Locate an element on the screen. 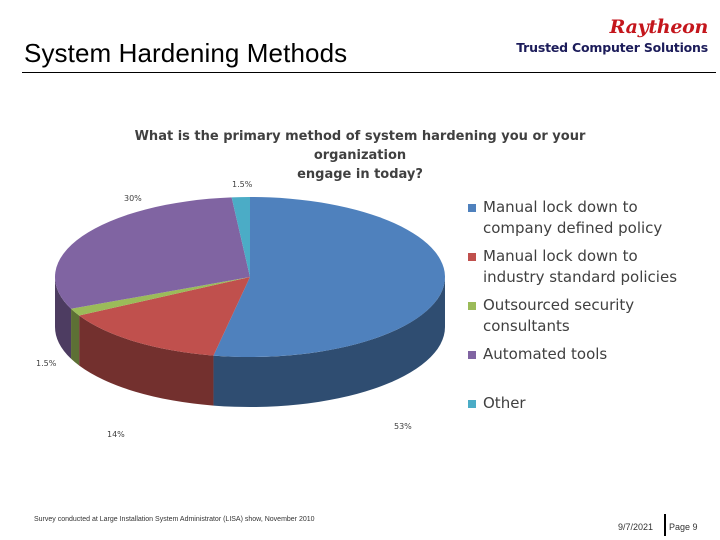 Image resolution: width=720 pixels, height=540 pixels. footer-separator is located at coordinates (665, 525).